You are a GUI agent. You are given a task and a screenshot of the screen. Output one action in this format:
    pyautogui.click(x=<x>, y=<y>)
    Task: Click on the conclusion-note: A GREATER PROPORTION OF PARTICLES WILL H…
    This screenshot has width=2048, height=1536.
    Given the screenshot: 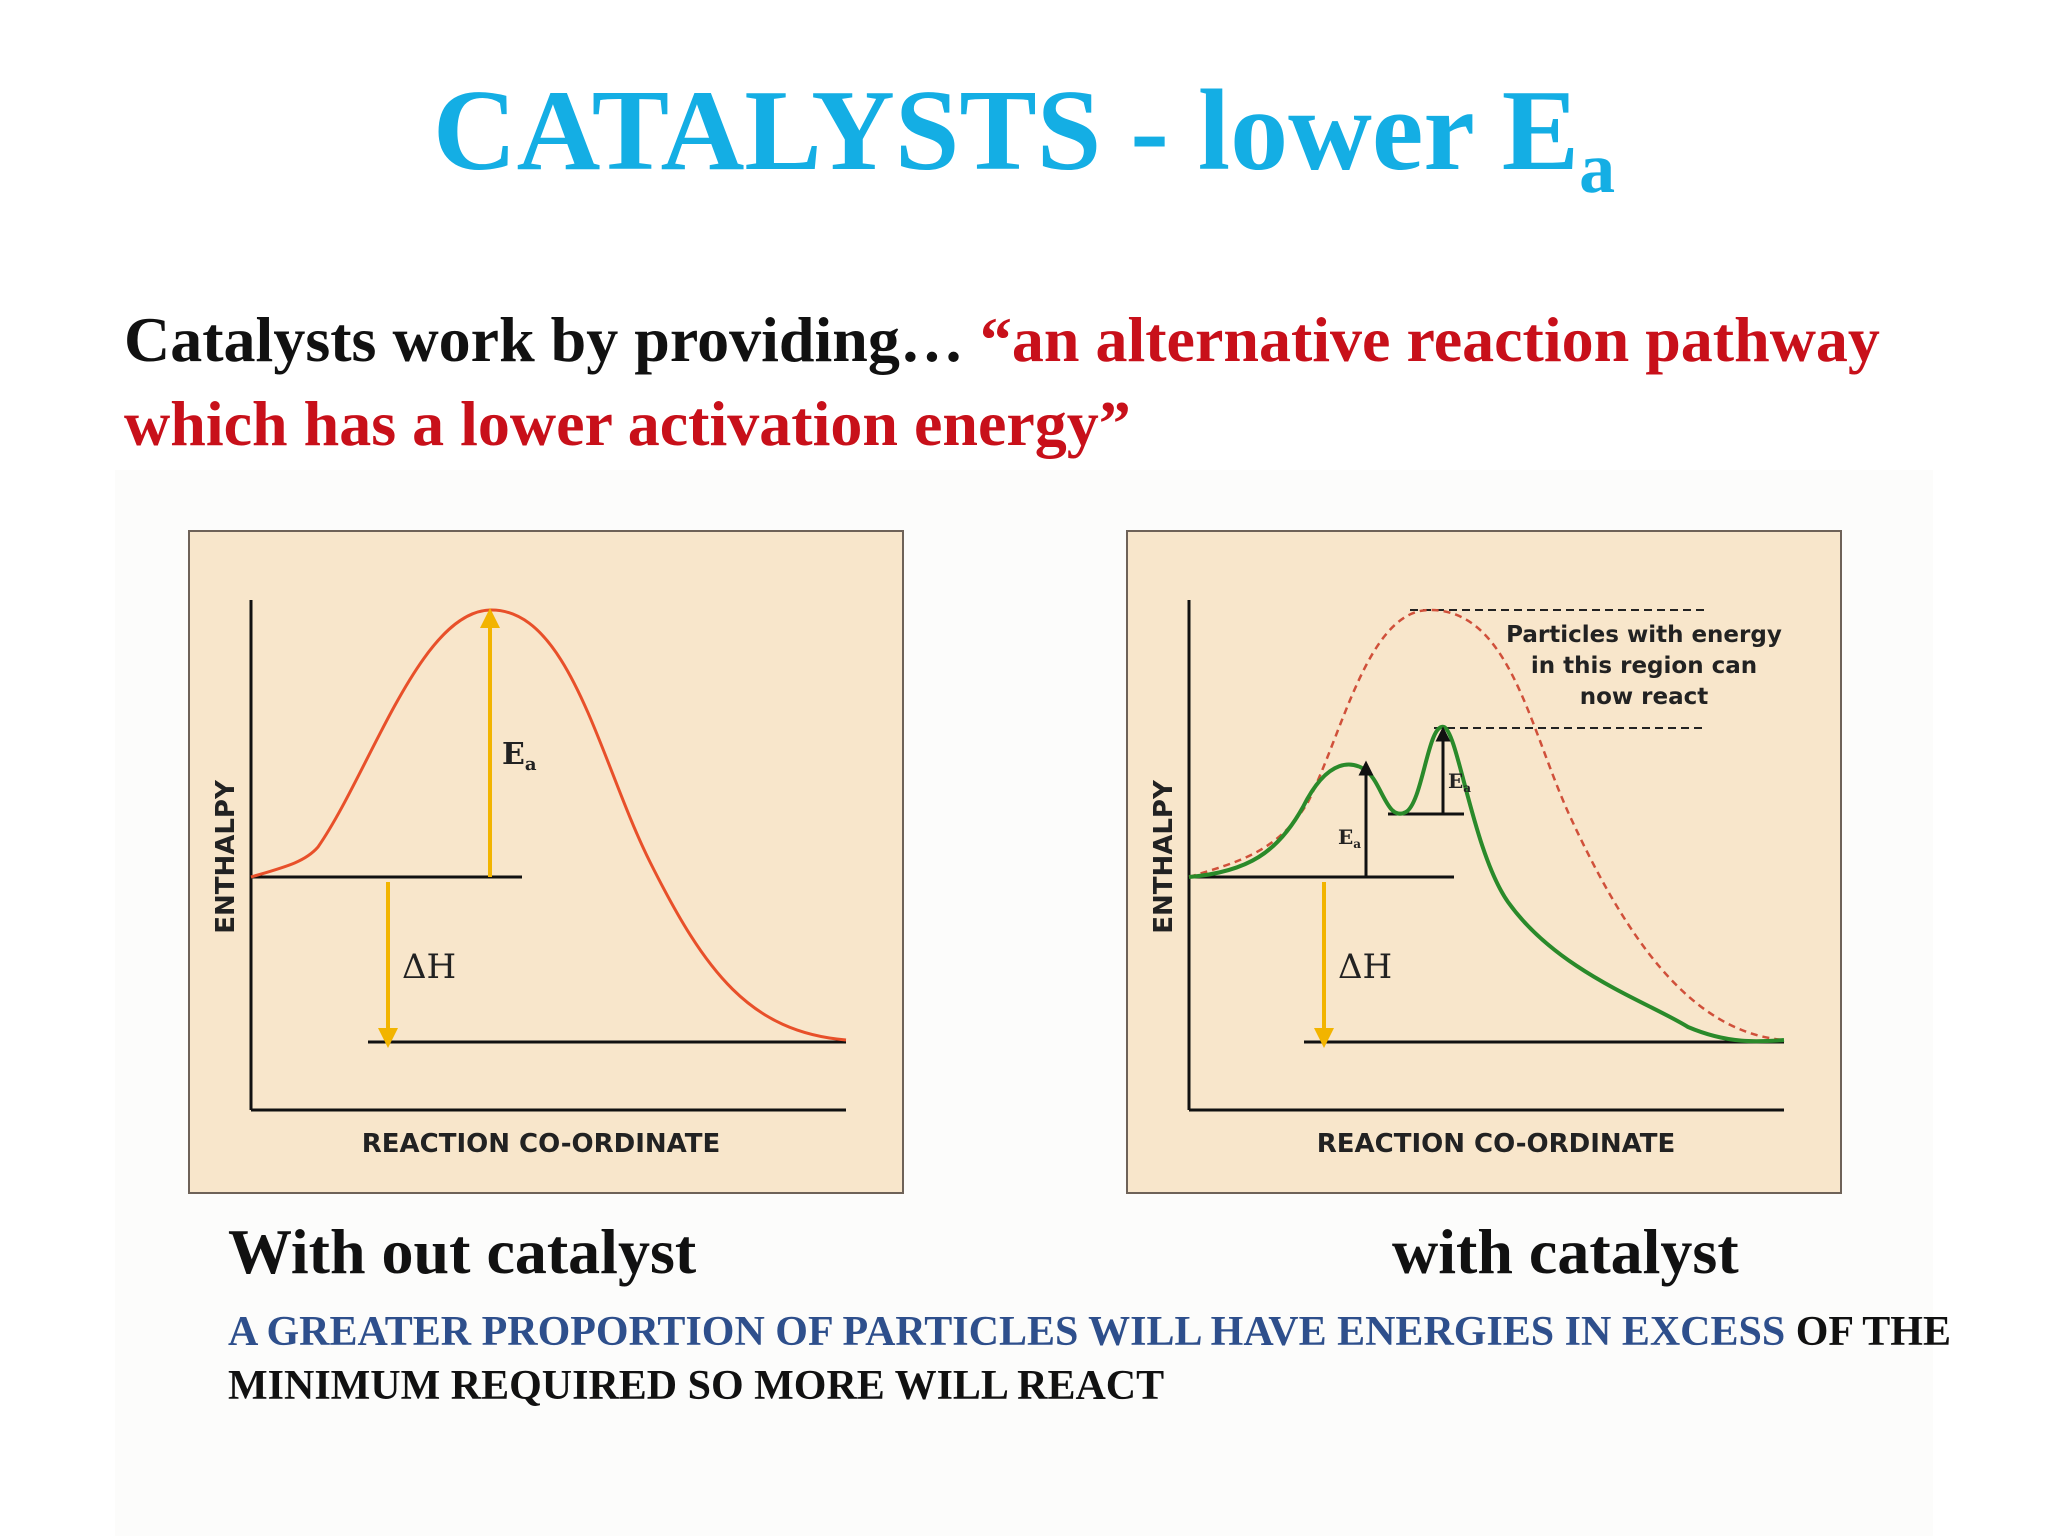 What is the action you would take?
    pyautogui.click(x=1108, y=1359)
    